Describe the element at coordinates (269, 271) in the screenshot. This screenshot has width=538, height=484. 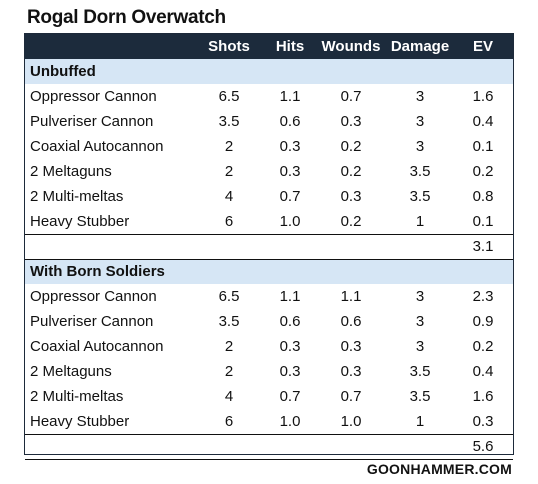
I see `section-header-row: With Born Soldiers` at that location.